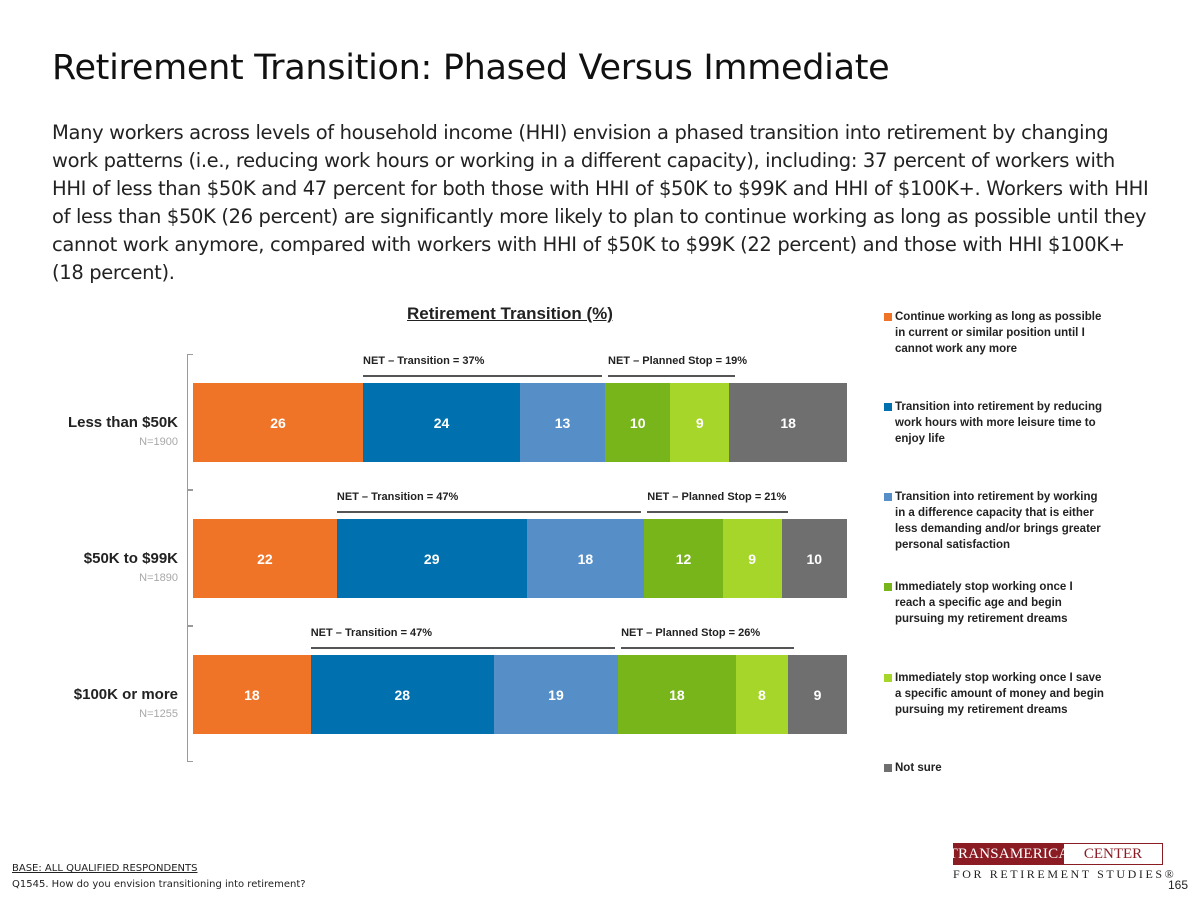 This screenshot has height=900, width=1200. Describe the element at coordinates (125, 694) in the screenshot. I see `row-label: $100K or more` at that location.